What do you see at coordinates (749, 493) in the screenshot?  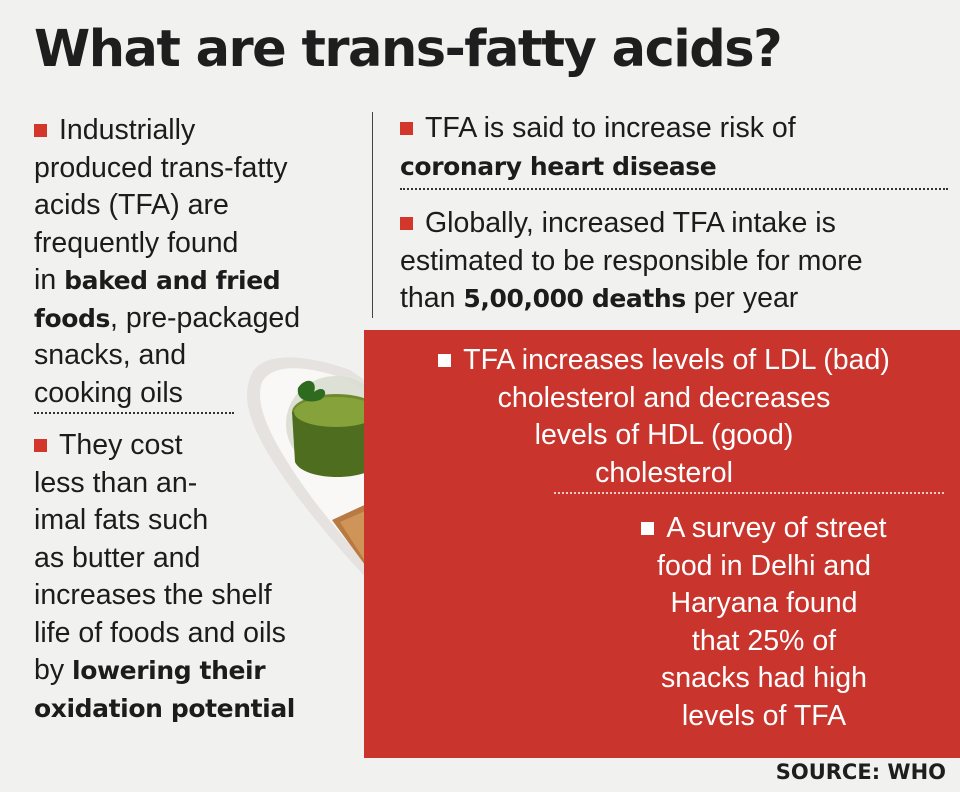 I see `red-divider` at bounding box center [749, 493].